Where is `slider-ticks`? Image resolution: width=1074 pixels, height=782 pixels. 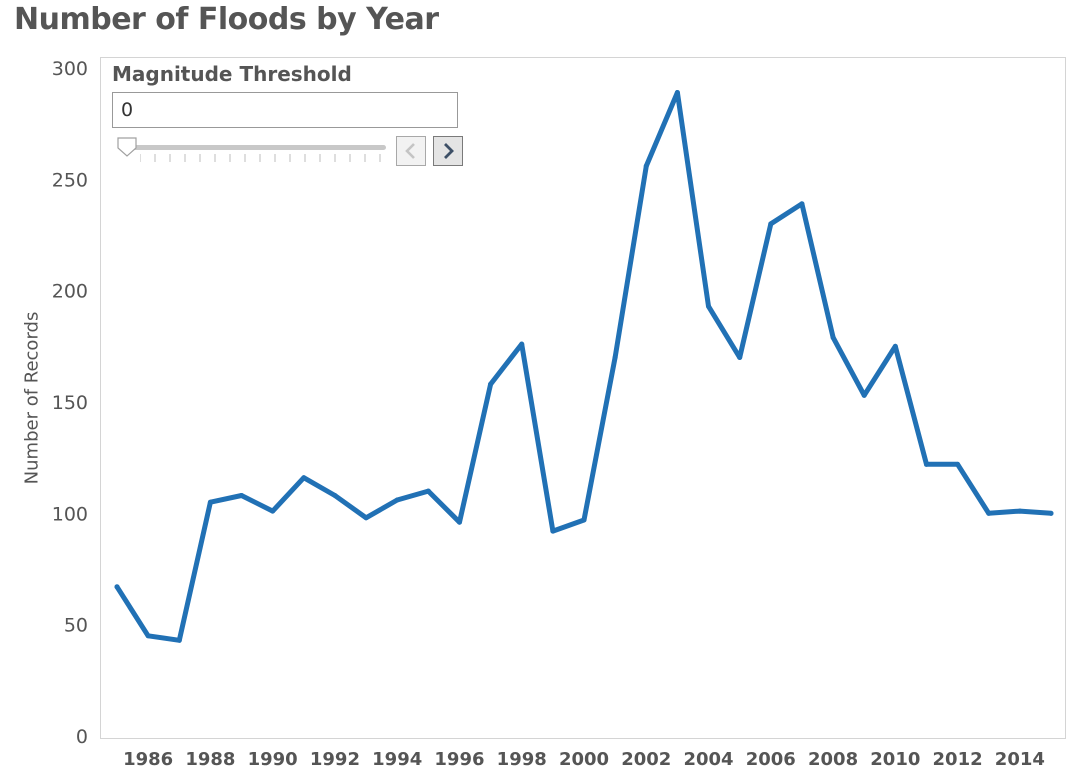 slider-ticks is located at coordinates (260, 158).